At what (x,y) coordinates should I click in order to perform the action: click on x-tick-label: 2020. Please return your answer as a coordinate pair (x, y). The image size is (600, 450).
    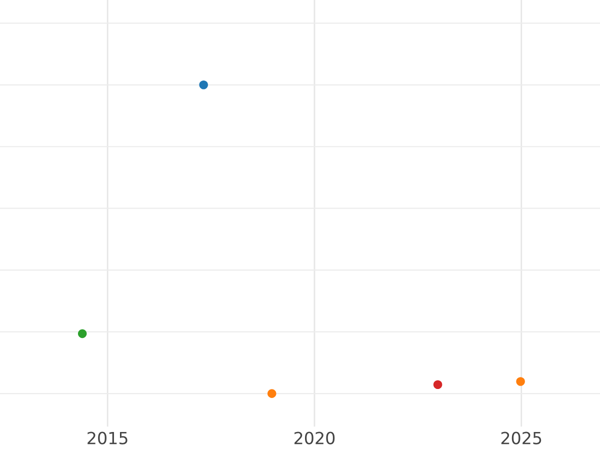
    Looking at the image, I should click on (314, 438).